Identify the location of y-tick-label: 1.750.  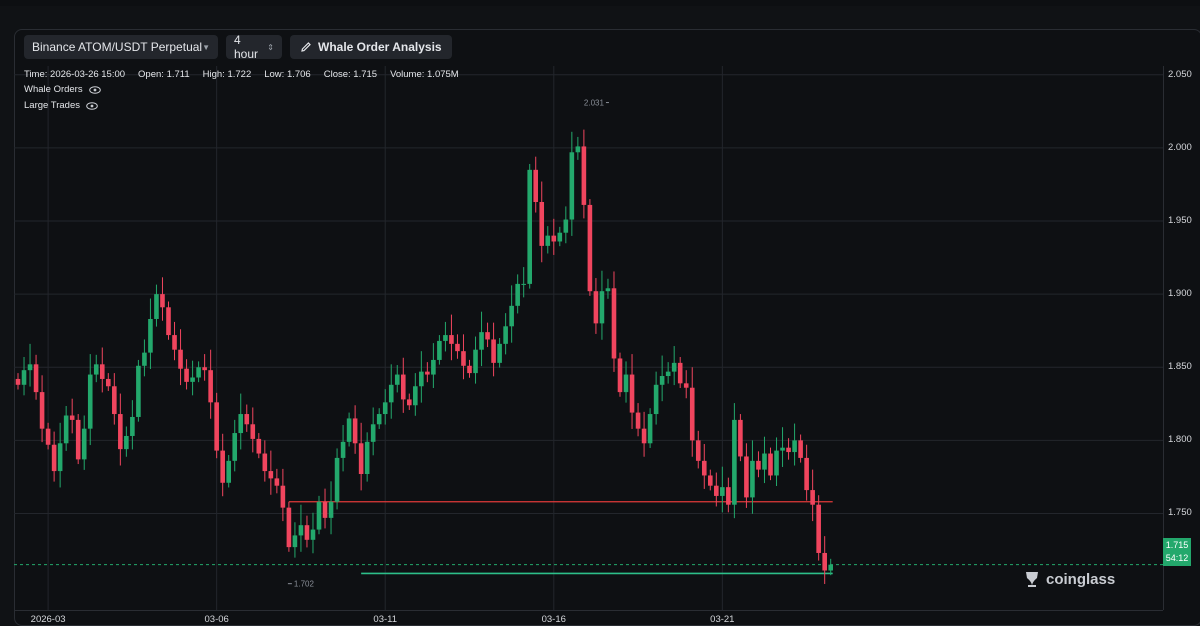
(1180, 513).